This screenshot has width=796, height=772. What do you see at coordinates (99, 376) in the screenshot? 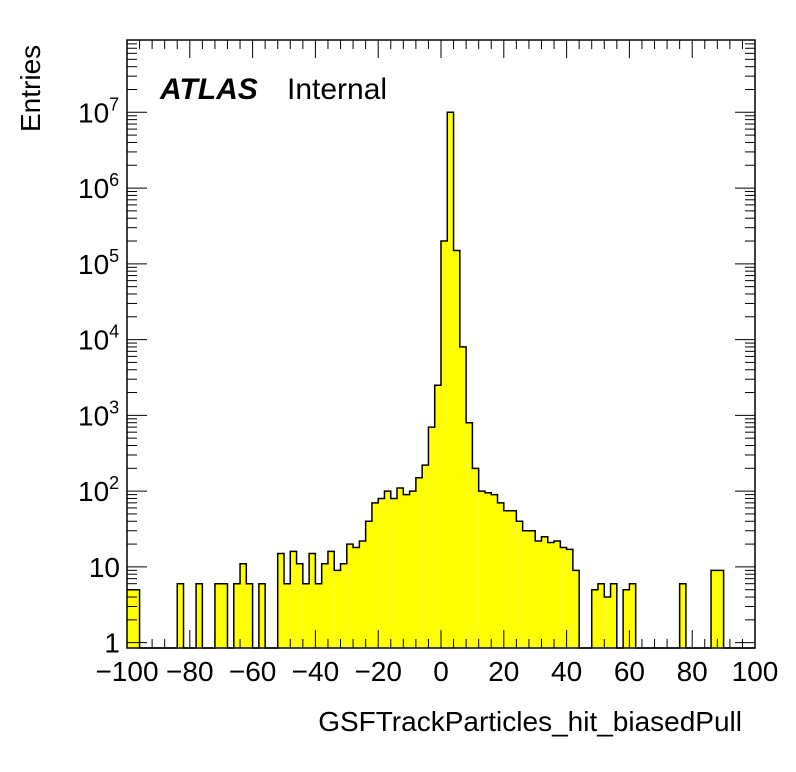
I see `y-tick-labels: 1 10 10² 10³ 10⁴ 10⁵ 10⁶ 10⁷` at bounding box center [99, 376].